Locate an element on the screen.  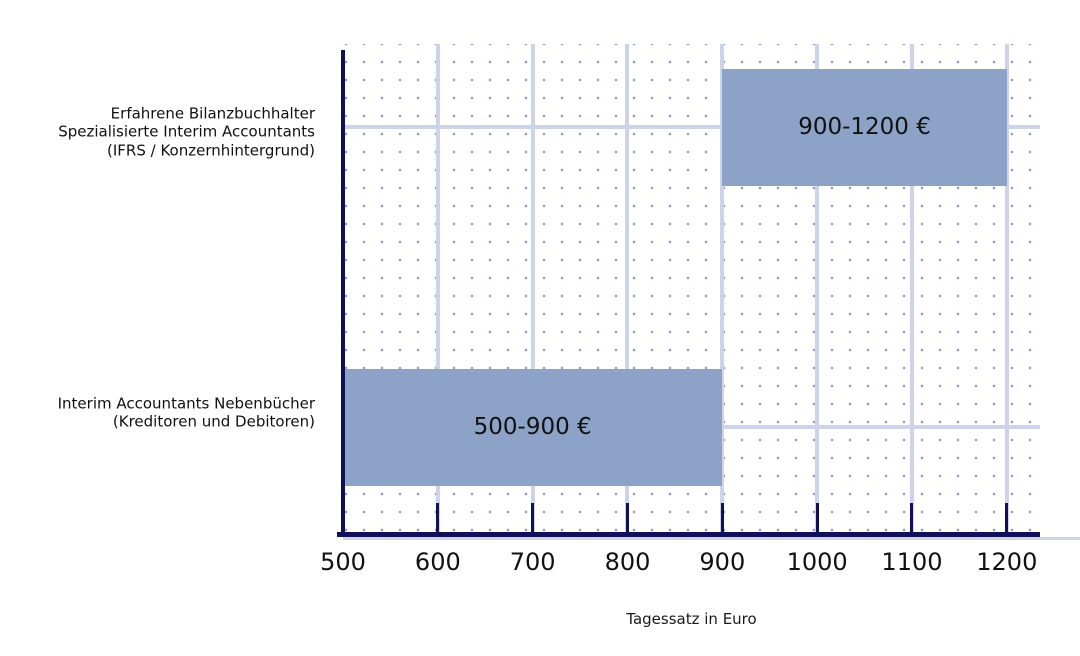
bar-2: 500-900 € is located at coordinates (533, 427).